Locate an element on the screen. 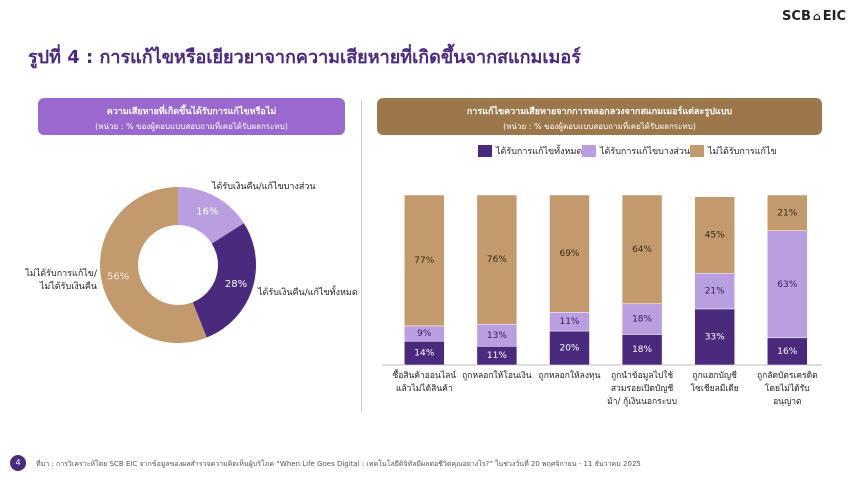 This screenshot has width=860, height=484. page-number: 4 is located at coordinates (18, 463).